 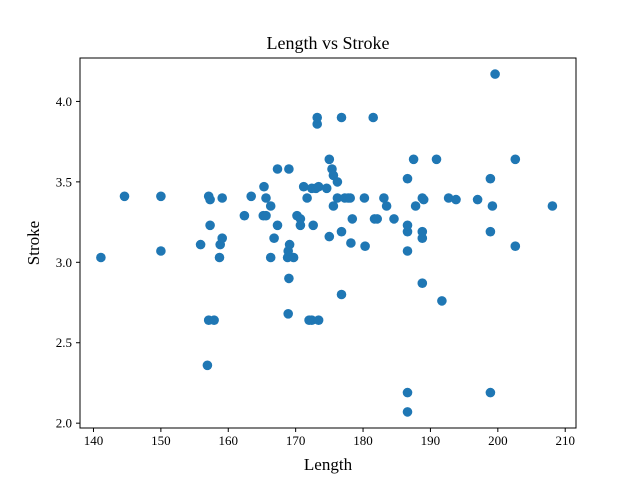 I want to click on y-tick-label: 4.0, so click(x=64, y=101).